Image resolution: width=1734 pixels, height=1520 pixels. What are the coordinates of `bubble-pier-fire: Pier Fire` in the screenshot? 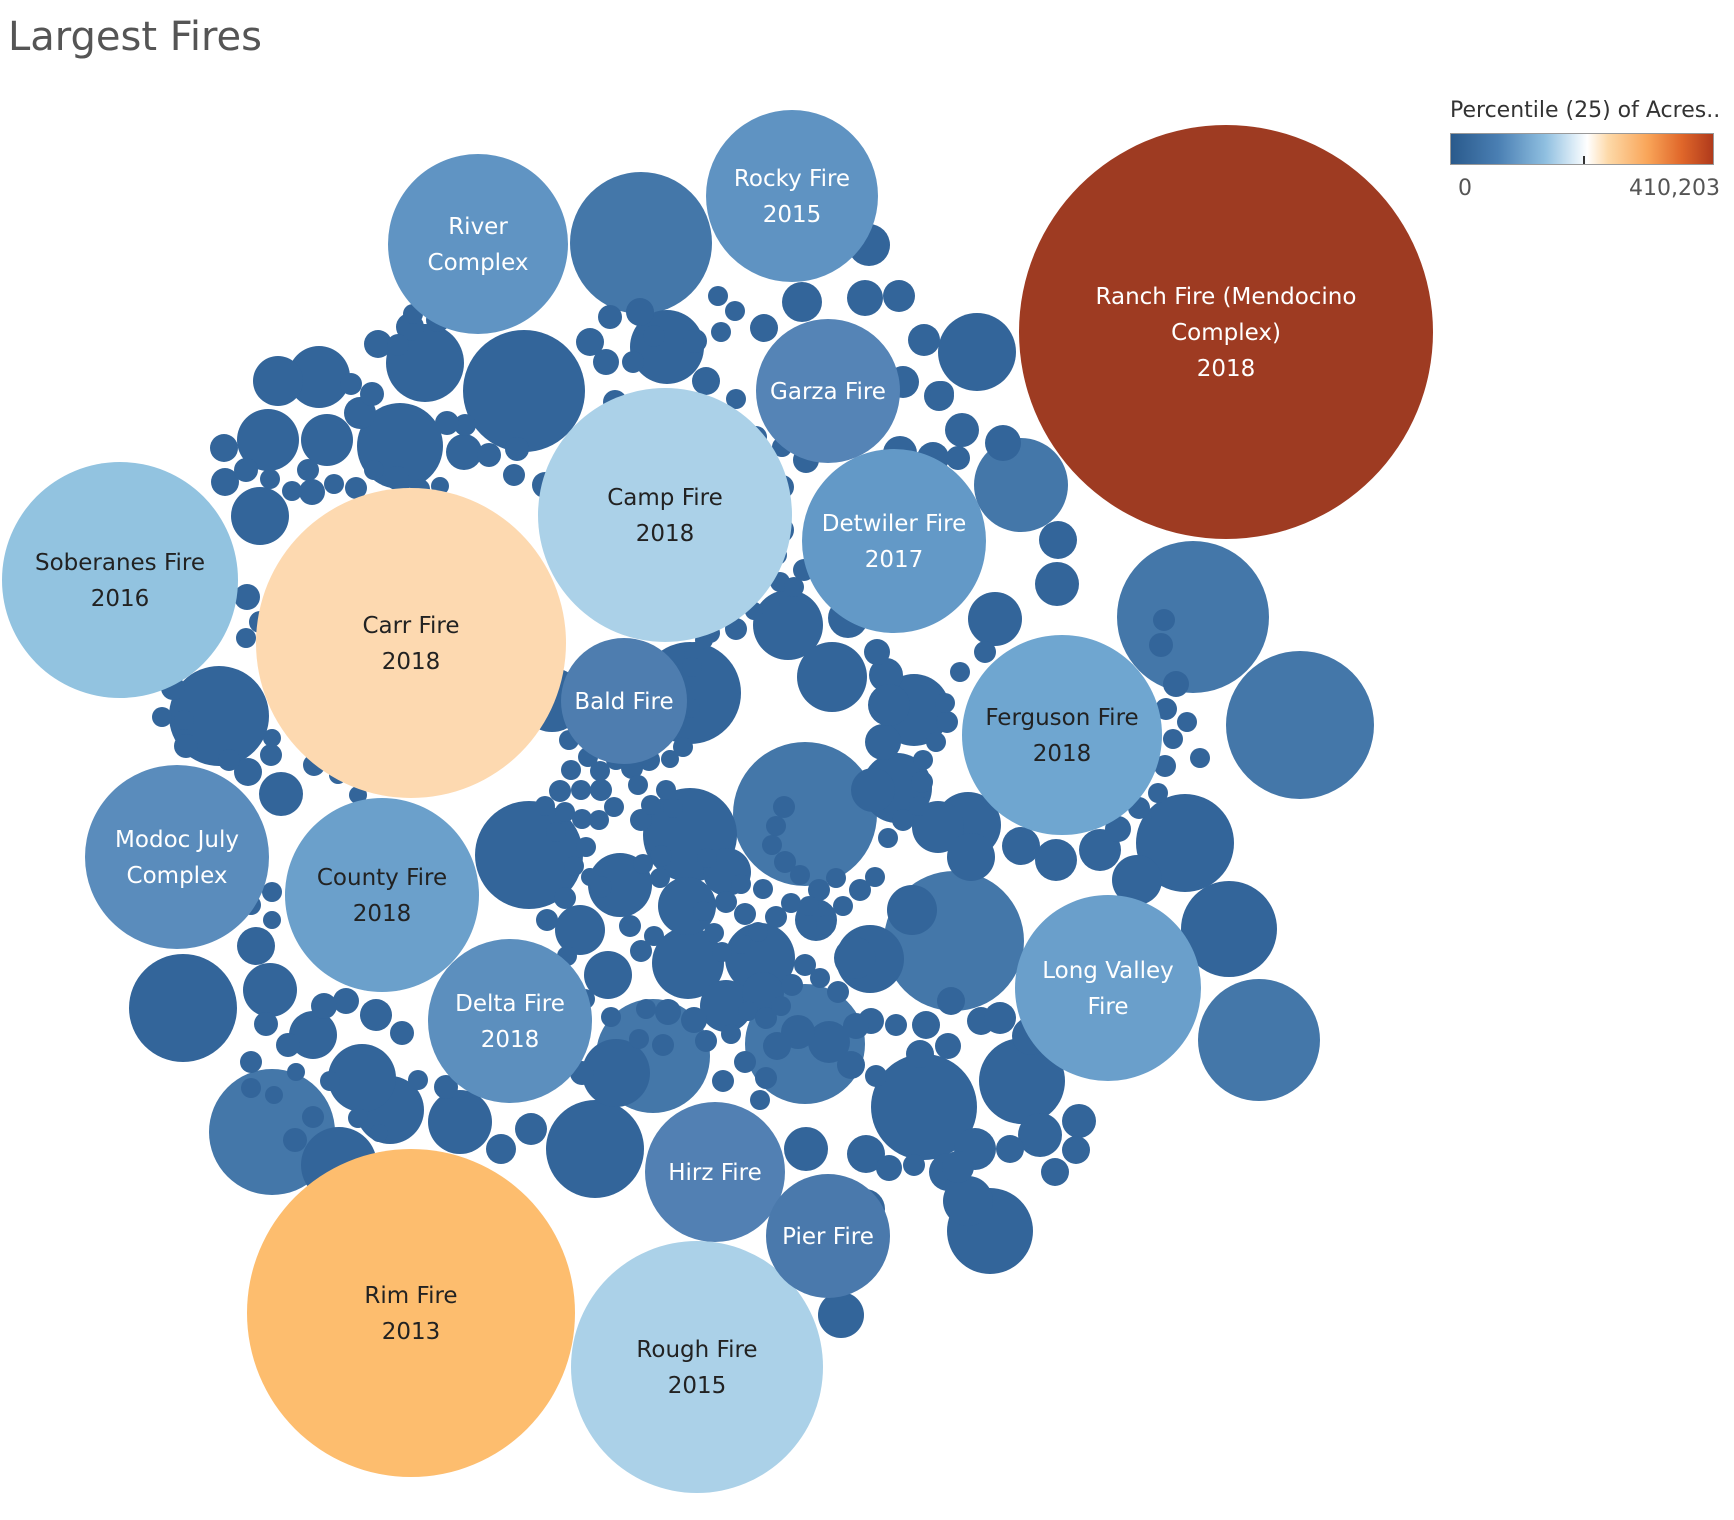 It's located at (828, 1236).